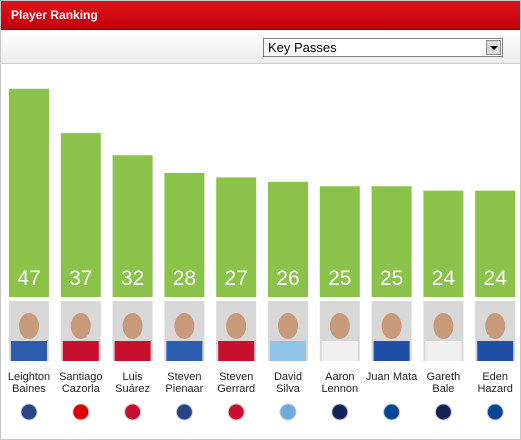  Describe the element at coordinates (54, 15) in the screenshot. I see `widget-title: Player Ranking` at that location.